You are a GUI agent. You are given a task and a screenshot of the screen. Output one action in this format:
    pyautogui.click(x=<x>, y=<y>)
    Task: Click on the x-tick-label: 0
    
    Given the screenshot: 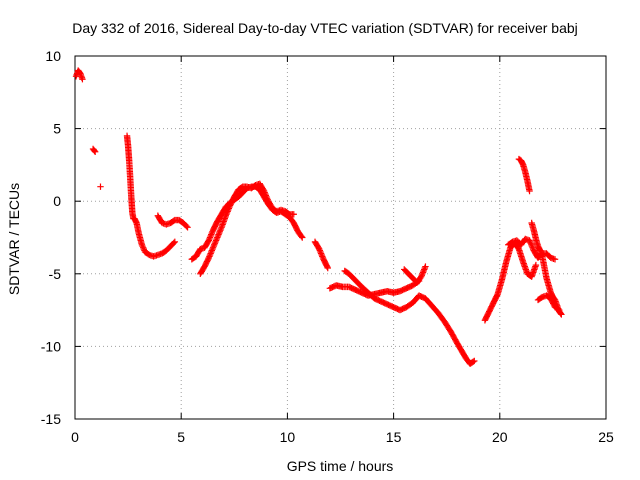 What is the action you would take?
    pyautogui.click(x=75, y=437)
    